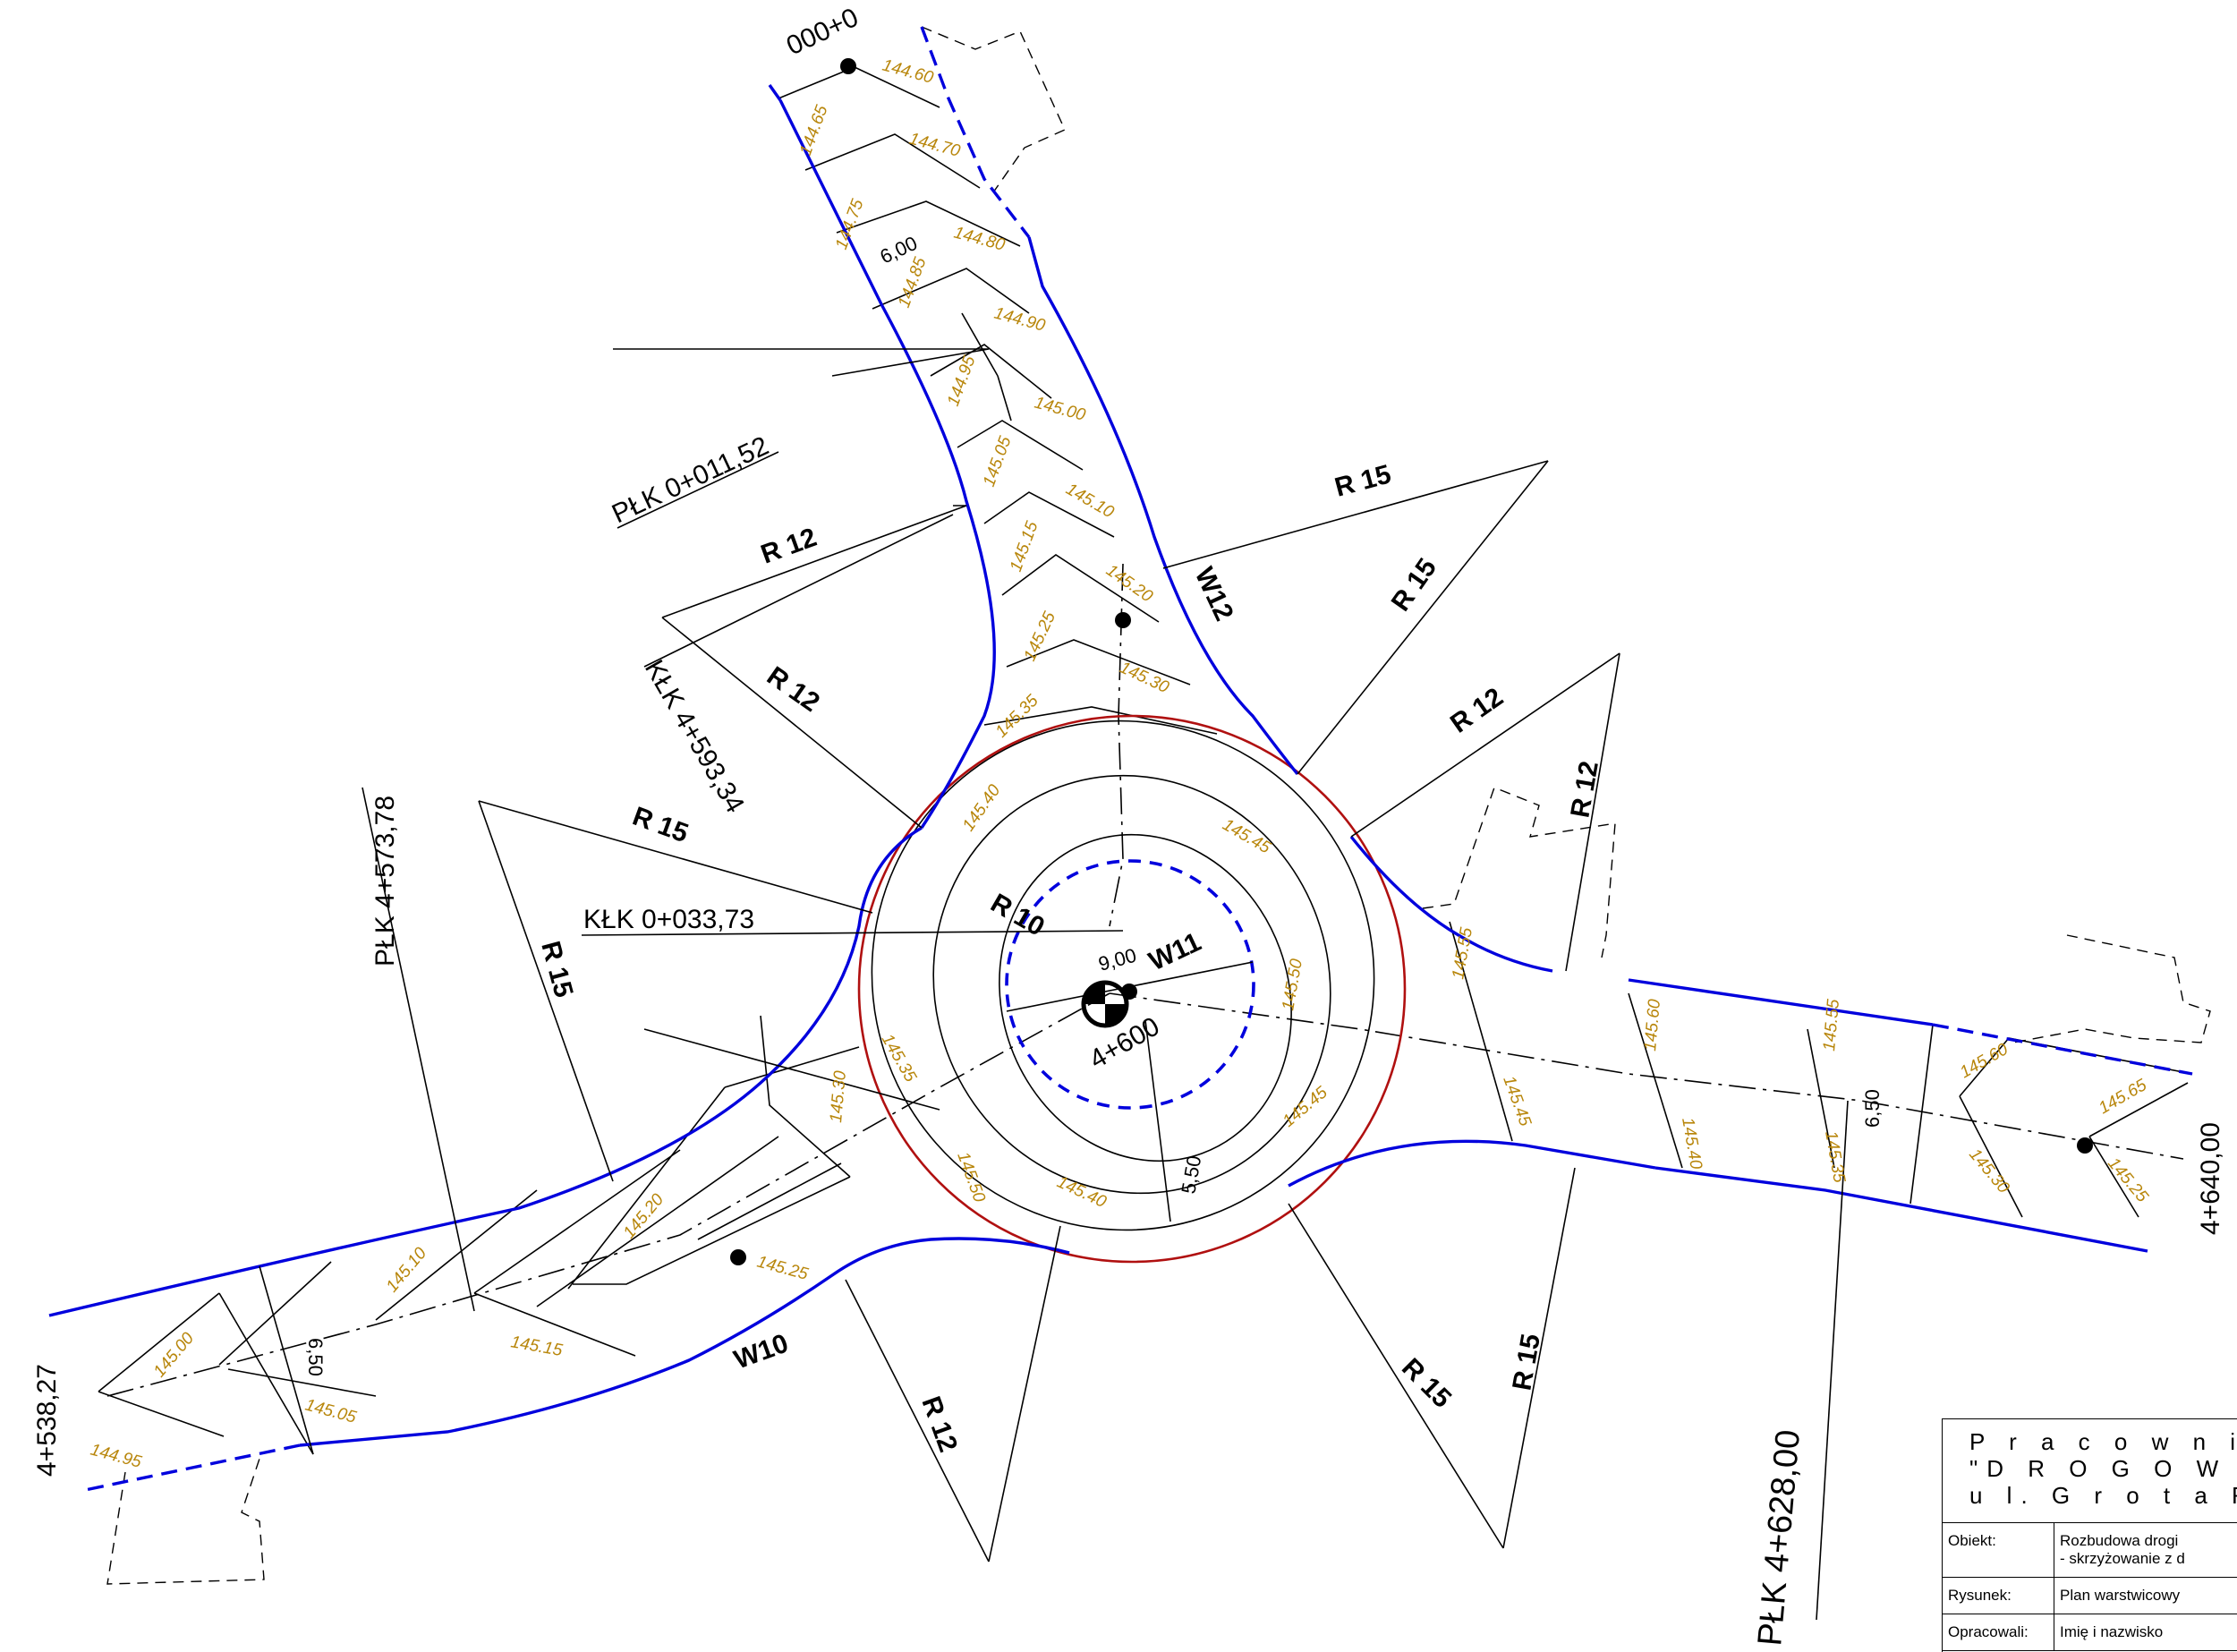  What do you see at coordinates (2122, 1558) in the screenshot?
I see `object-value-line-2: - skrzyżowanie z d` at bounding box center [2122, 1558].